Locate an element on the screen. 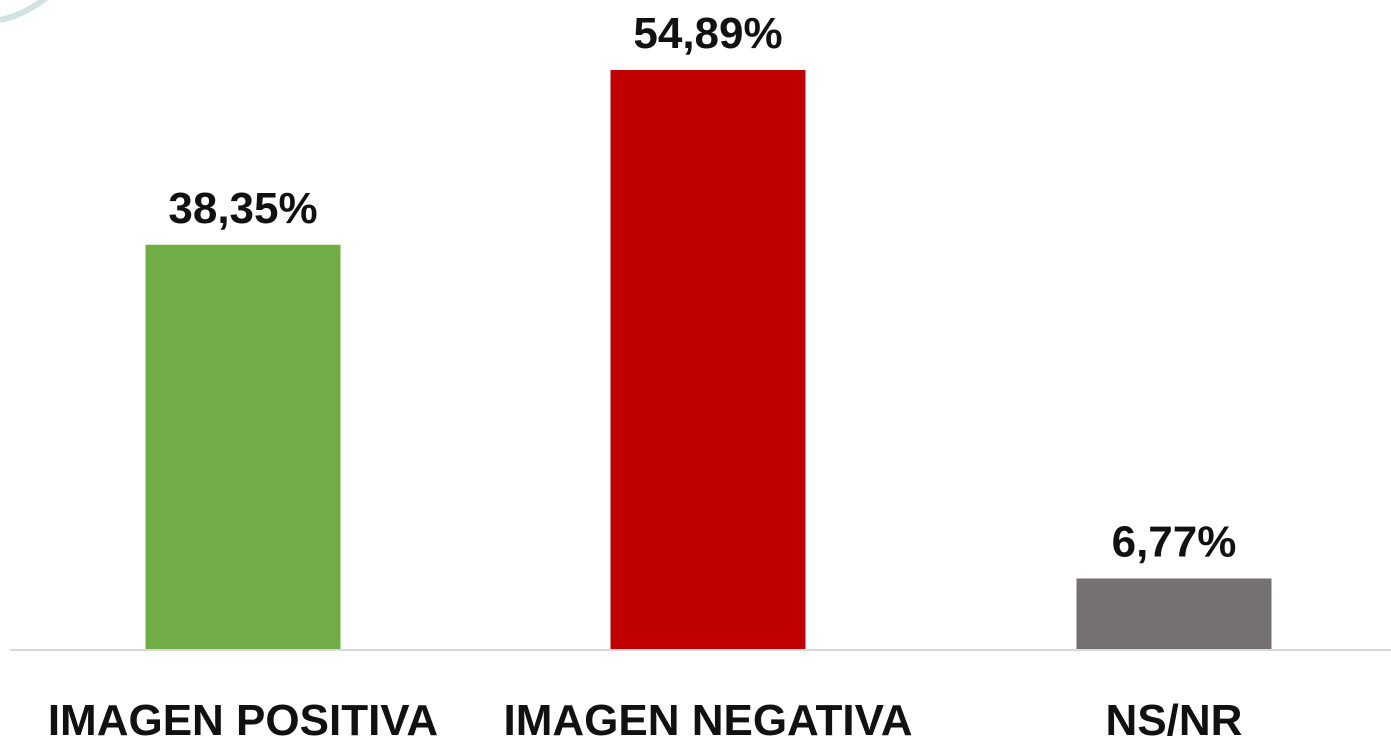 This screenshot has width=1391, height=742. data-label-ns-nr: 6,77% is located at coordinates (1174, 541).